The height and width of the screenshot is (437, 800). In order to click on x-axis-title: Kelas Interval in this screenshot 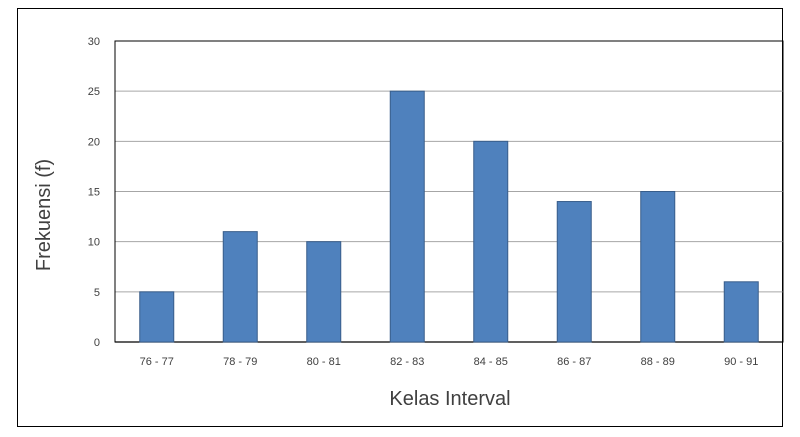, I will do `click(449, 399)`.